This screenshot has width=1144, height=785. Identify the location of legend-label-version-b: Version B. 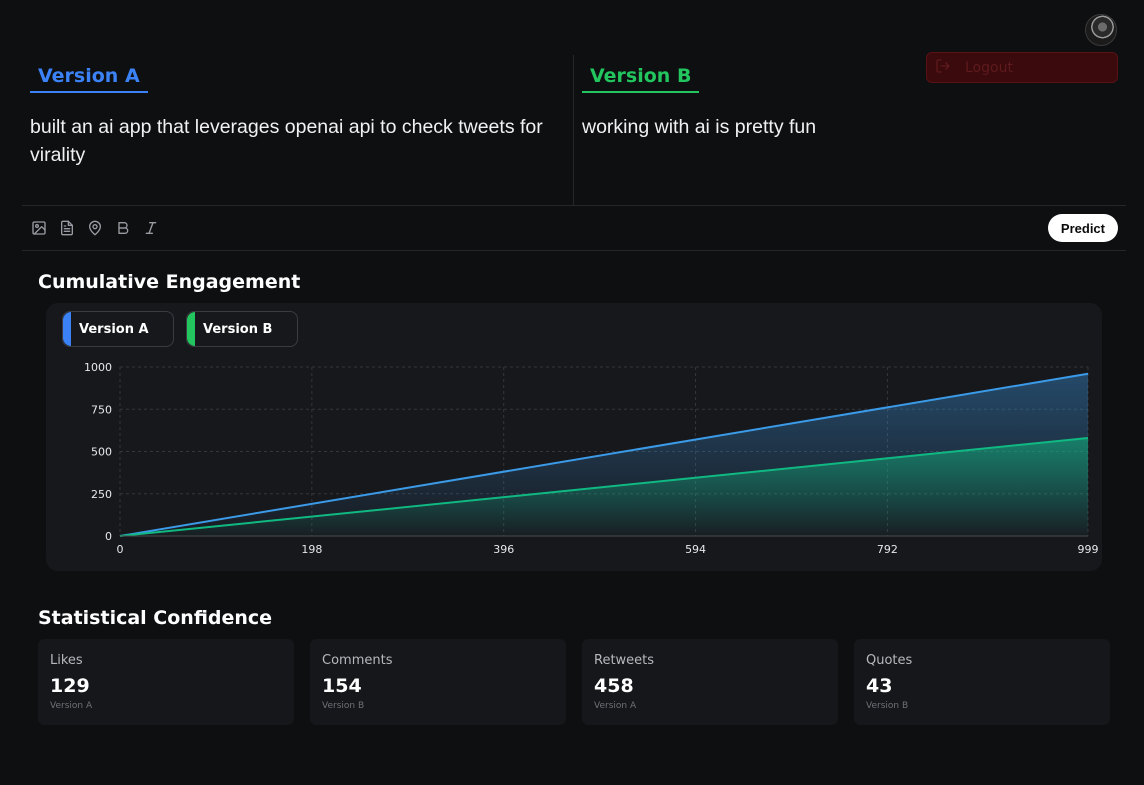
(238, 329).